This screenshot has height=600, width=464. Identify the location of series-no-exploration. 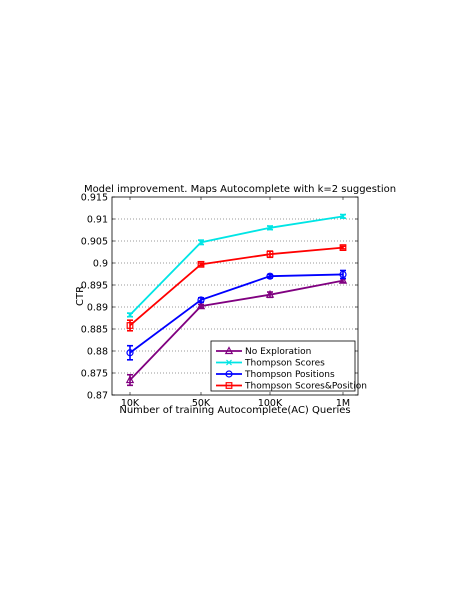
(236, 331).